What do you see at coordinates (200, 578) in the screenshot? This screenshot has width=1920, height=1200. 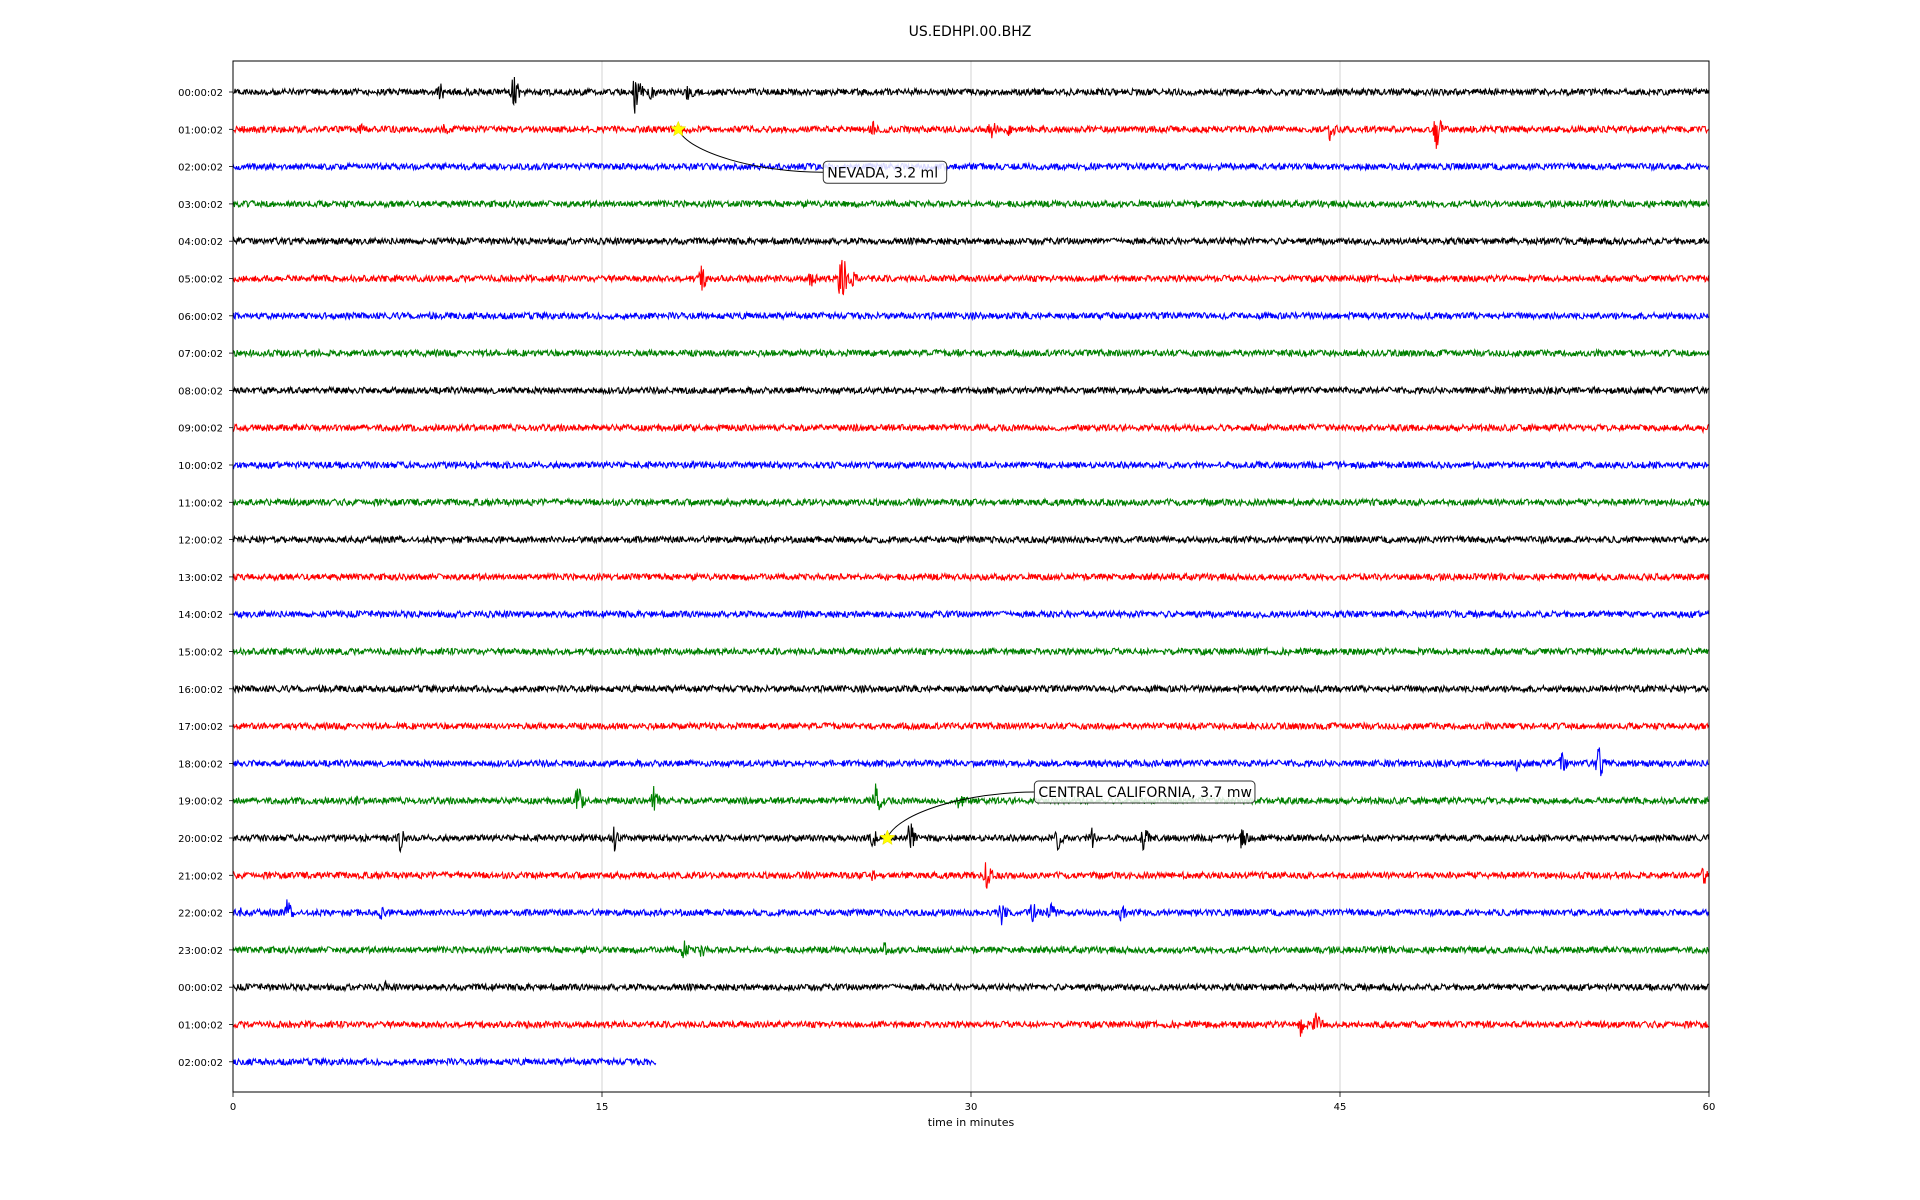 I see `y-tick-label-13: 13:00:02` at bounding box center [200, 578].